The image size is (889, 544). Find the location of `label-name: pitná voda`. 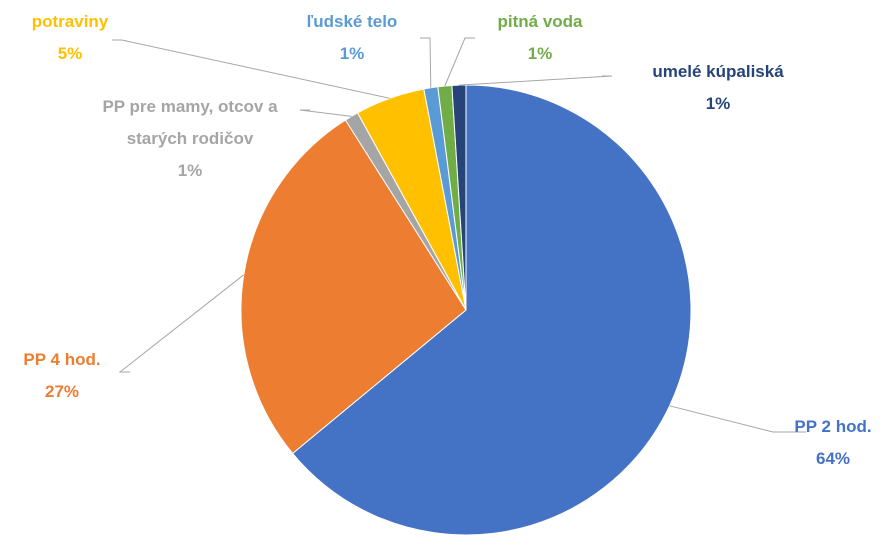

label-name: pitná voda is located at coordinates (540, 21).